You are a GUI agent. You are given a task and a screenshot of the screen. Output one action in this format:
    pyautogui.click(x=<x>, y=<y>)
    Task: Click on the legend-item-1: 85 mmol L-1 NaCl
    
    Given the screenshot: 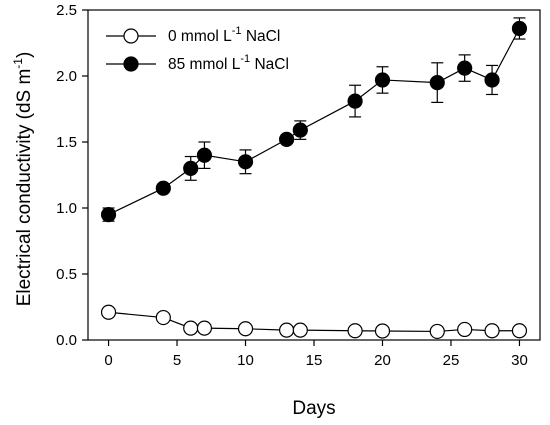 What is the action you would take?
    pyautogui.click(x=197, y=63)
    